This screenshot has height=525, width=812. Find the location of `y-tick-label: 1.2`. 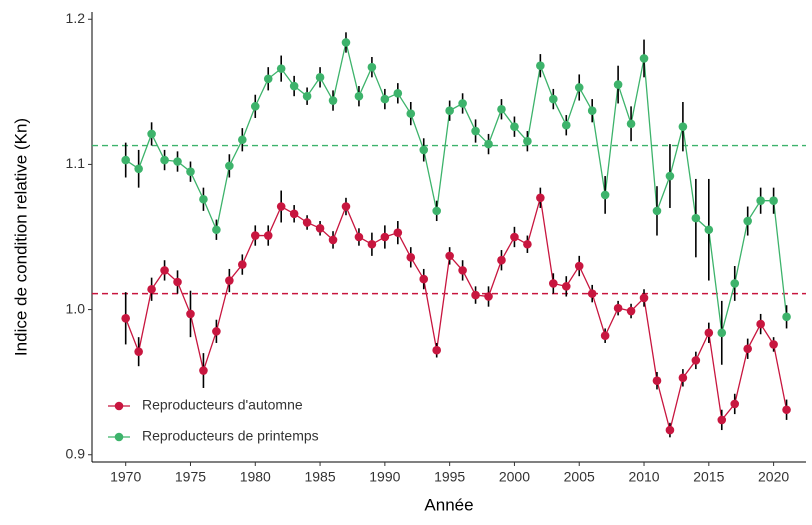

y-tick-label: 1.2 is located at coordinates (76, 18).